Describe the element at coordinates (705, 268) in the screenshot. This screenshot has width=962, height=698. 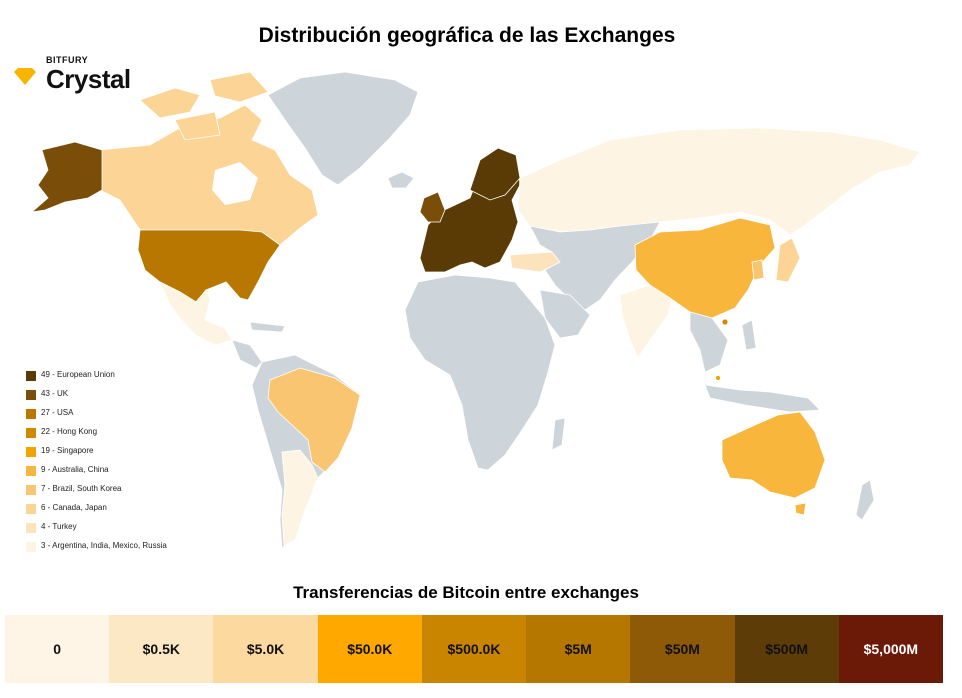
I see `region-china` at that location.